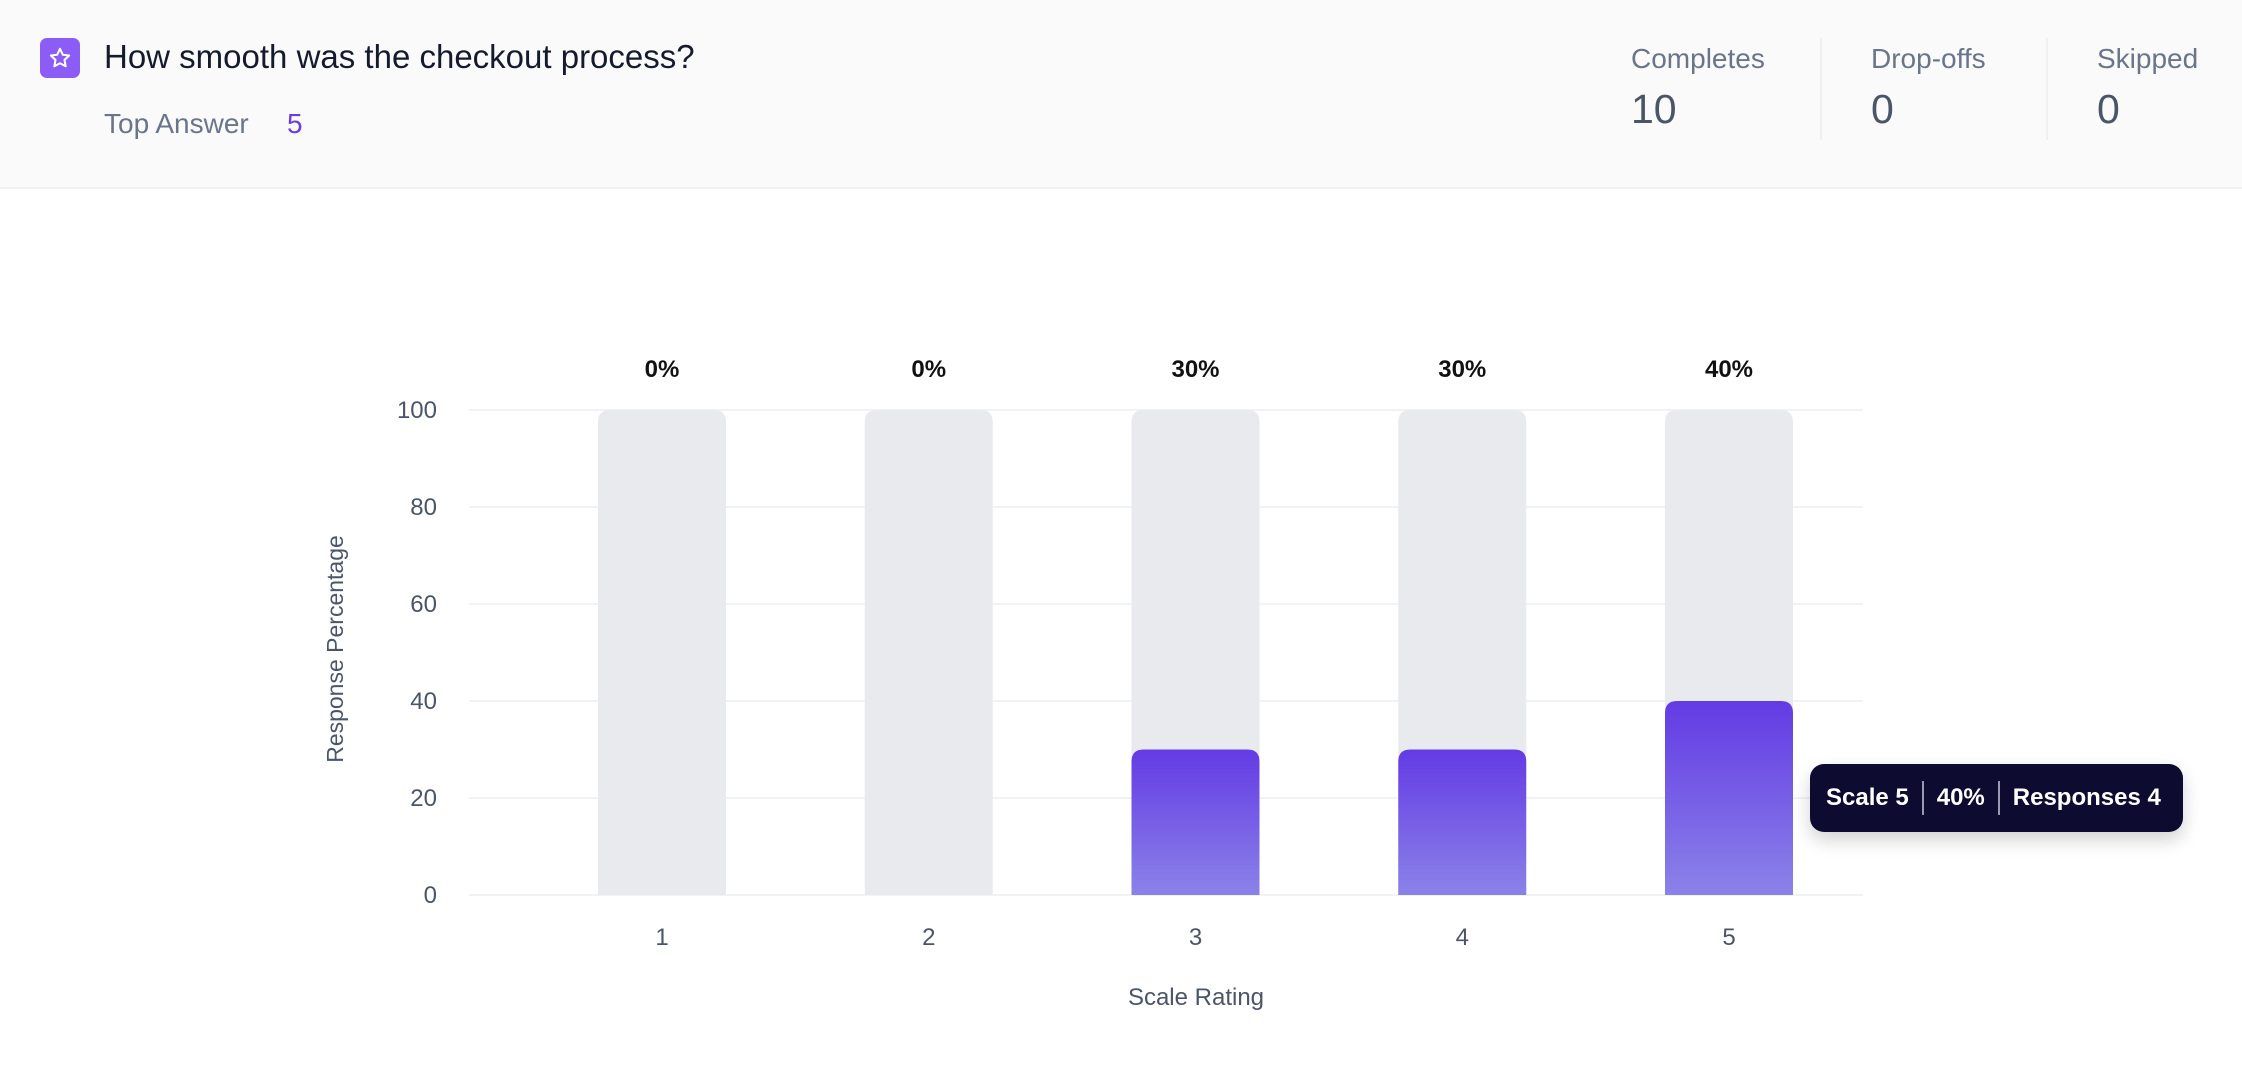 The width and height of the screenshot is (2242, 1088). I want to click on stat-drop-offs: Drop-offs 0, so click(1928, 88).